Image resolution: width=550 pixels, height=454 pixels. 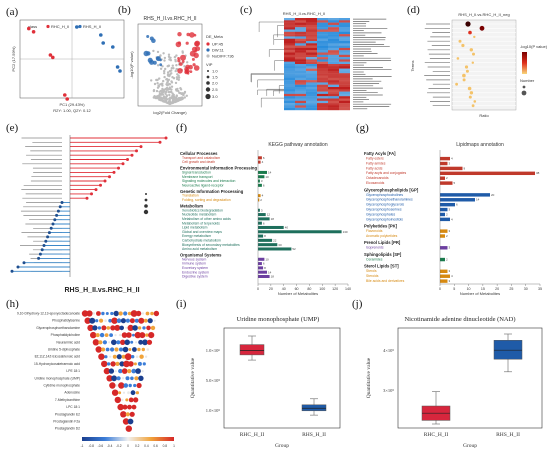 What do you see at coordinates (447, 236) in the screenshot?
I see `bar-value: 2` at bounding box center [447, 236].